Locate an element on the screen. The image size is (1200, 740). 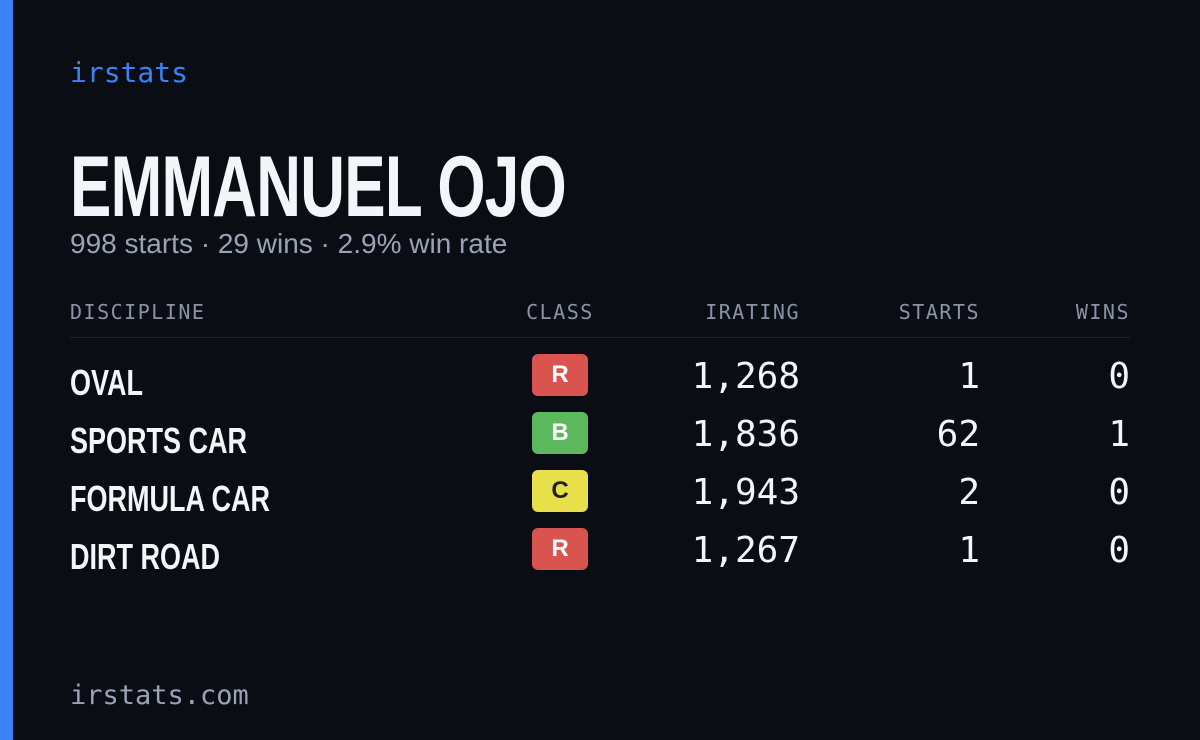
player-name: EMMANUEL OJO is located at coordinates (318, 187).